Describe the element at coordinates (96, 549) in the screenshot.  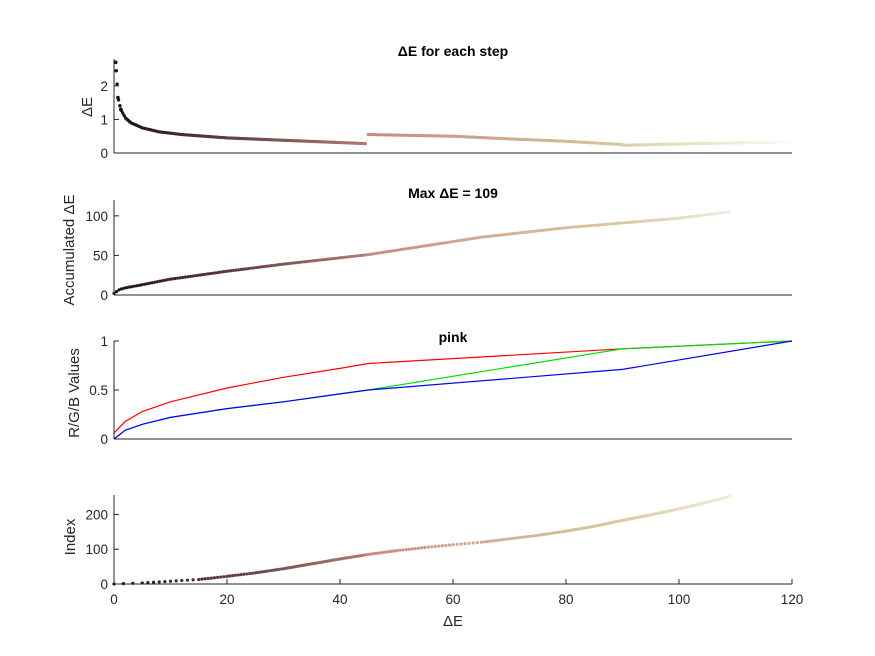
I see `y-tick-label: 100` at that location.